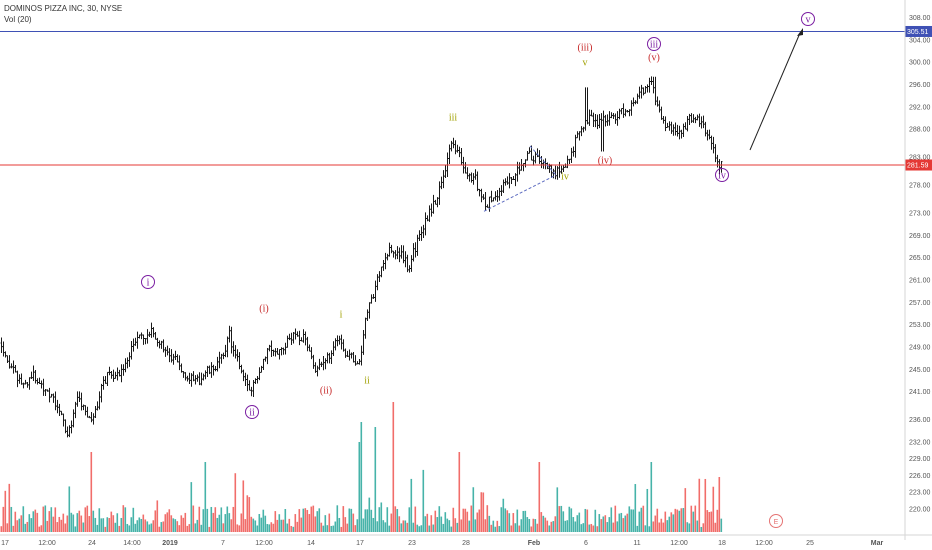 This screenshot has height=550, width=932. Describe the element at coordinates (534, 543) in the screenshot. I see `time-tick-label: Feb` at that location.